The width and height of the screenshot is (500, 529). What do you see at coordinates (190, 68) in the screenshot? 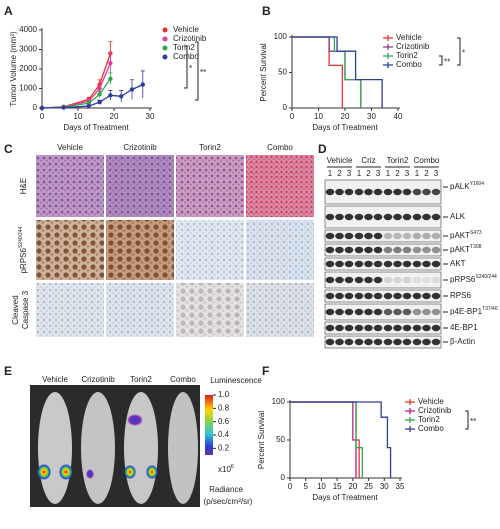
I see `significance-label: *` at bounding box center [190, 68].